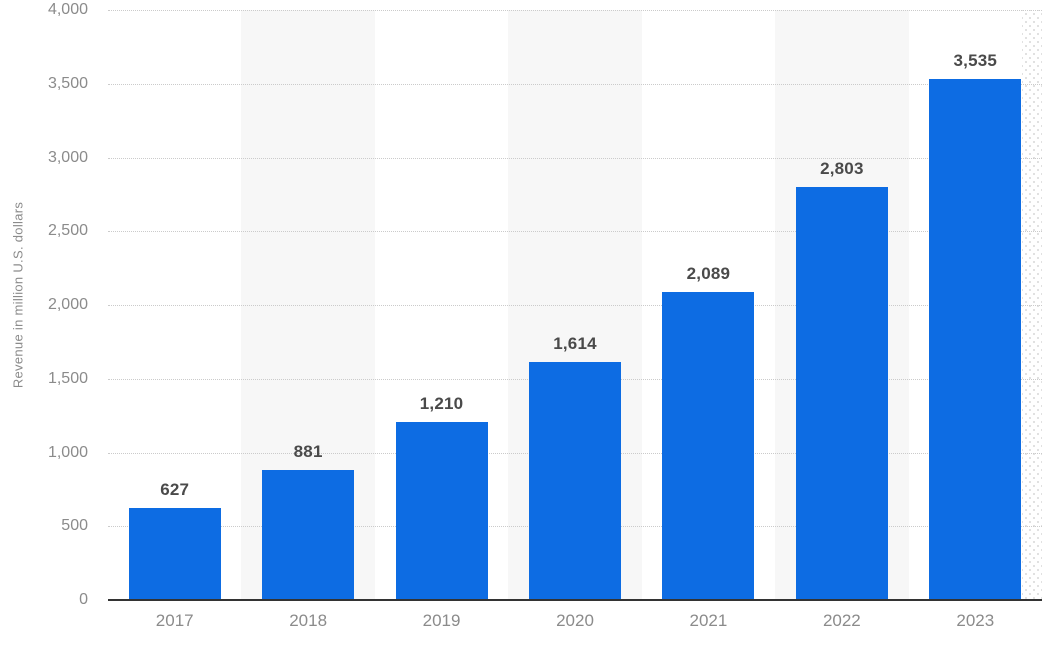  I want to click on x-axis-tick-label: 2018, so click(308, 620).